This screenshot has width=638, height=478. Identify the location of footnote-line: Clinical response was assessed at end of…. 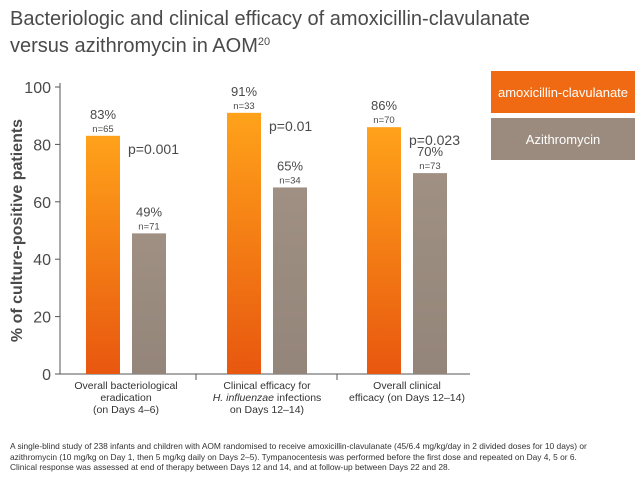
(230, 467).